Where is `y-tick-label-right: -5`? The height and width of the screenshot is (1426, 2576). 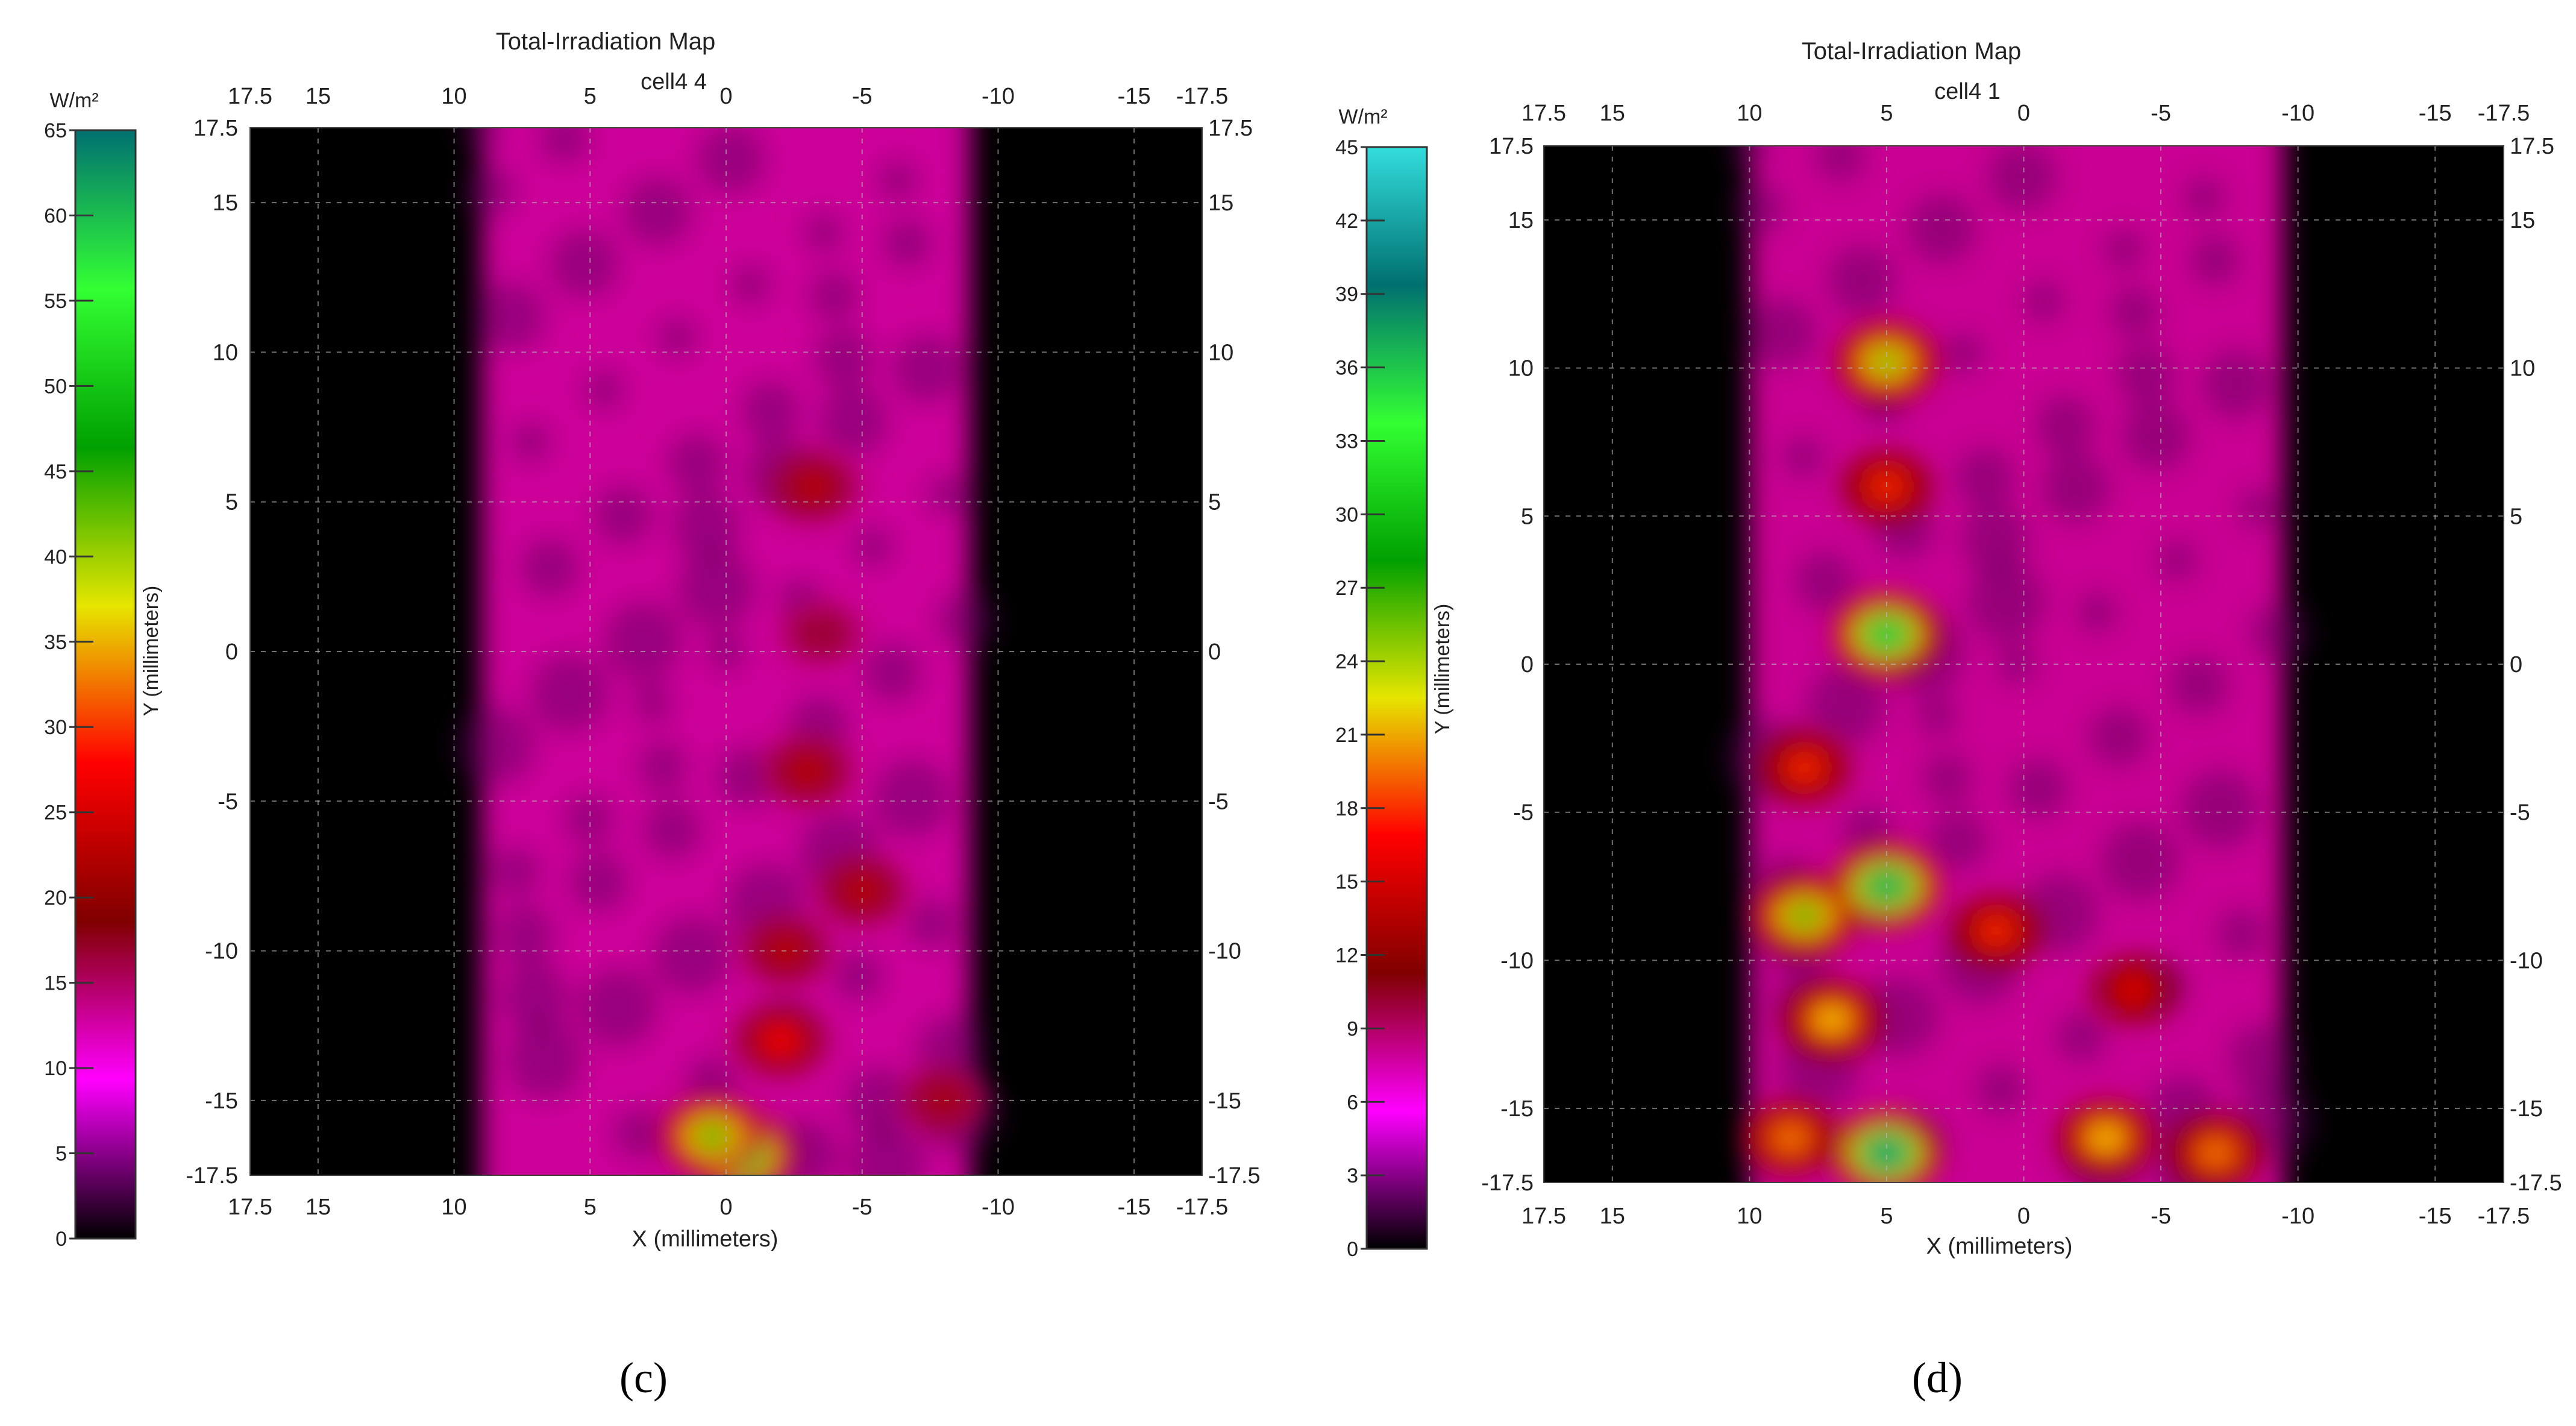
y-tick-label-right: -5 is located at coordinates (2520, 813).